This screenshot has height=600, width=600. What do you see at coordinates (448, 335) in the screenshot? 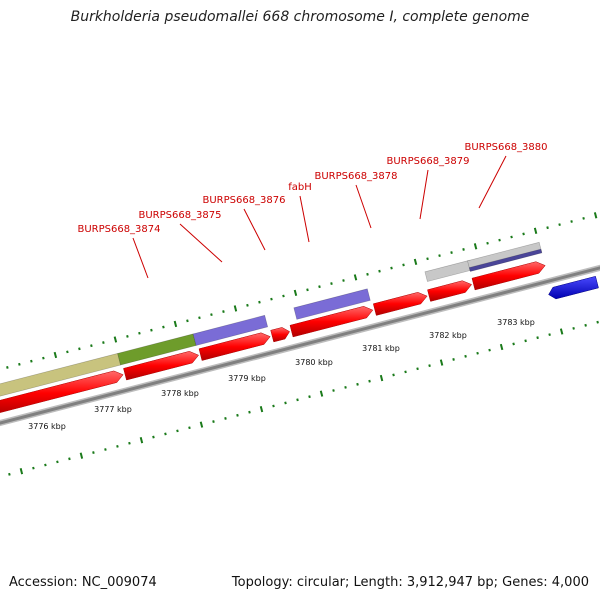
I see `scale-label: 3782 kbp` at bounding box center [448, 335].